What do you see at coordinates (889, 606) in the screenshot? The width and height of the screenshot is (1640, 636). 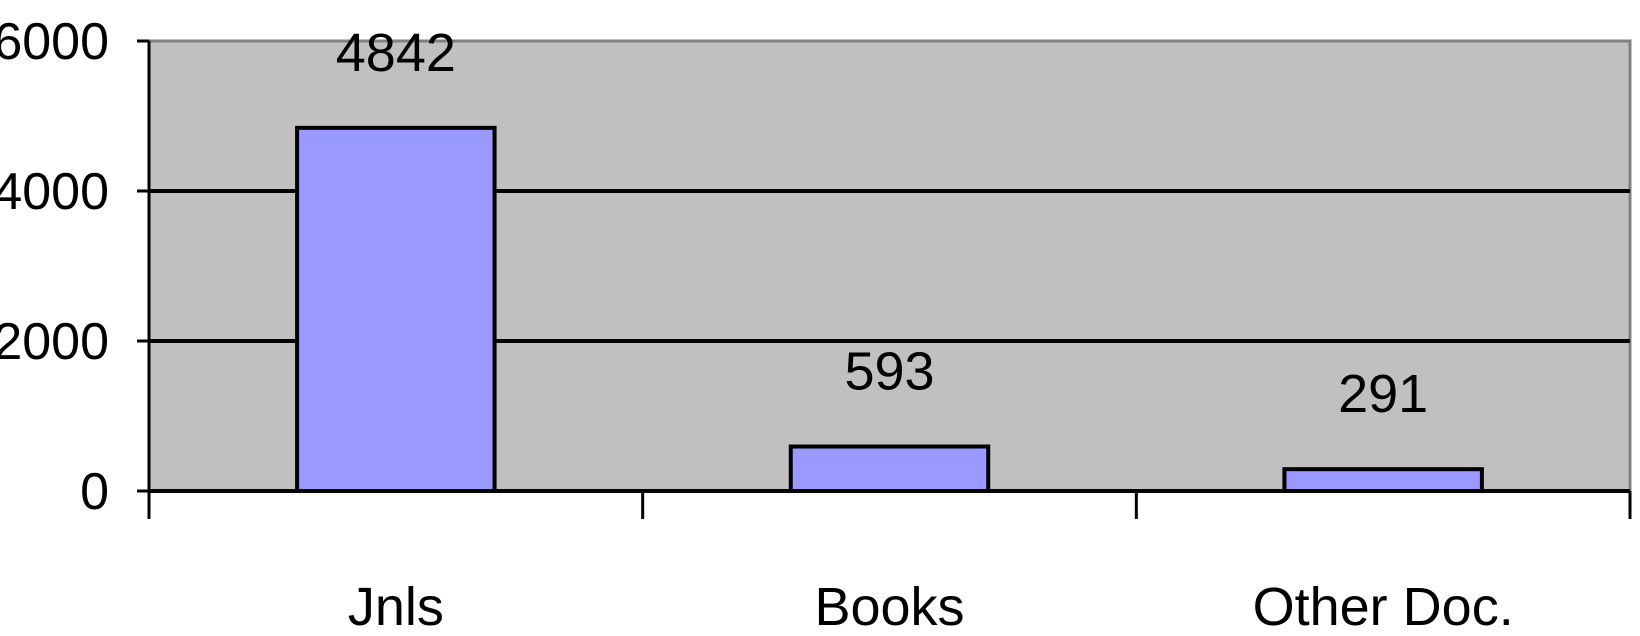 I see `x-category-label: Books` at bounding box center [889, 606].